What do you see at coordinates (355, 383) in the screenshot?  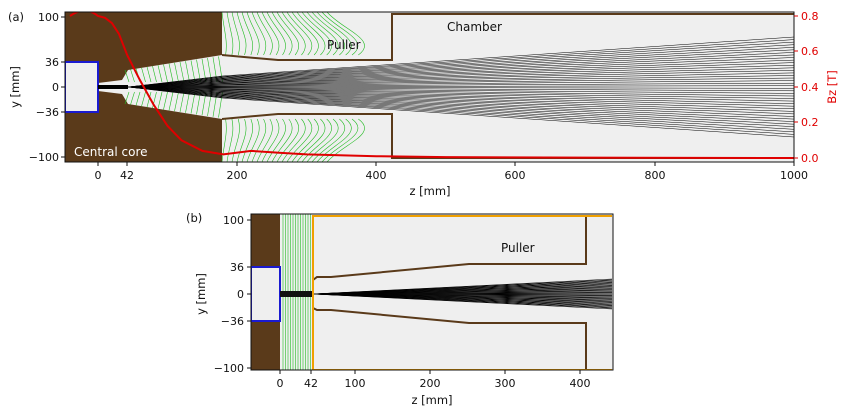 I see `panel-b-xtick: 100` at bounding box center [355, 383].